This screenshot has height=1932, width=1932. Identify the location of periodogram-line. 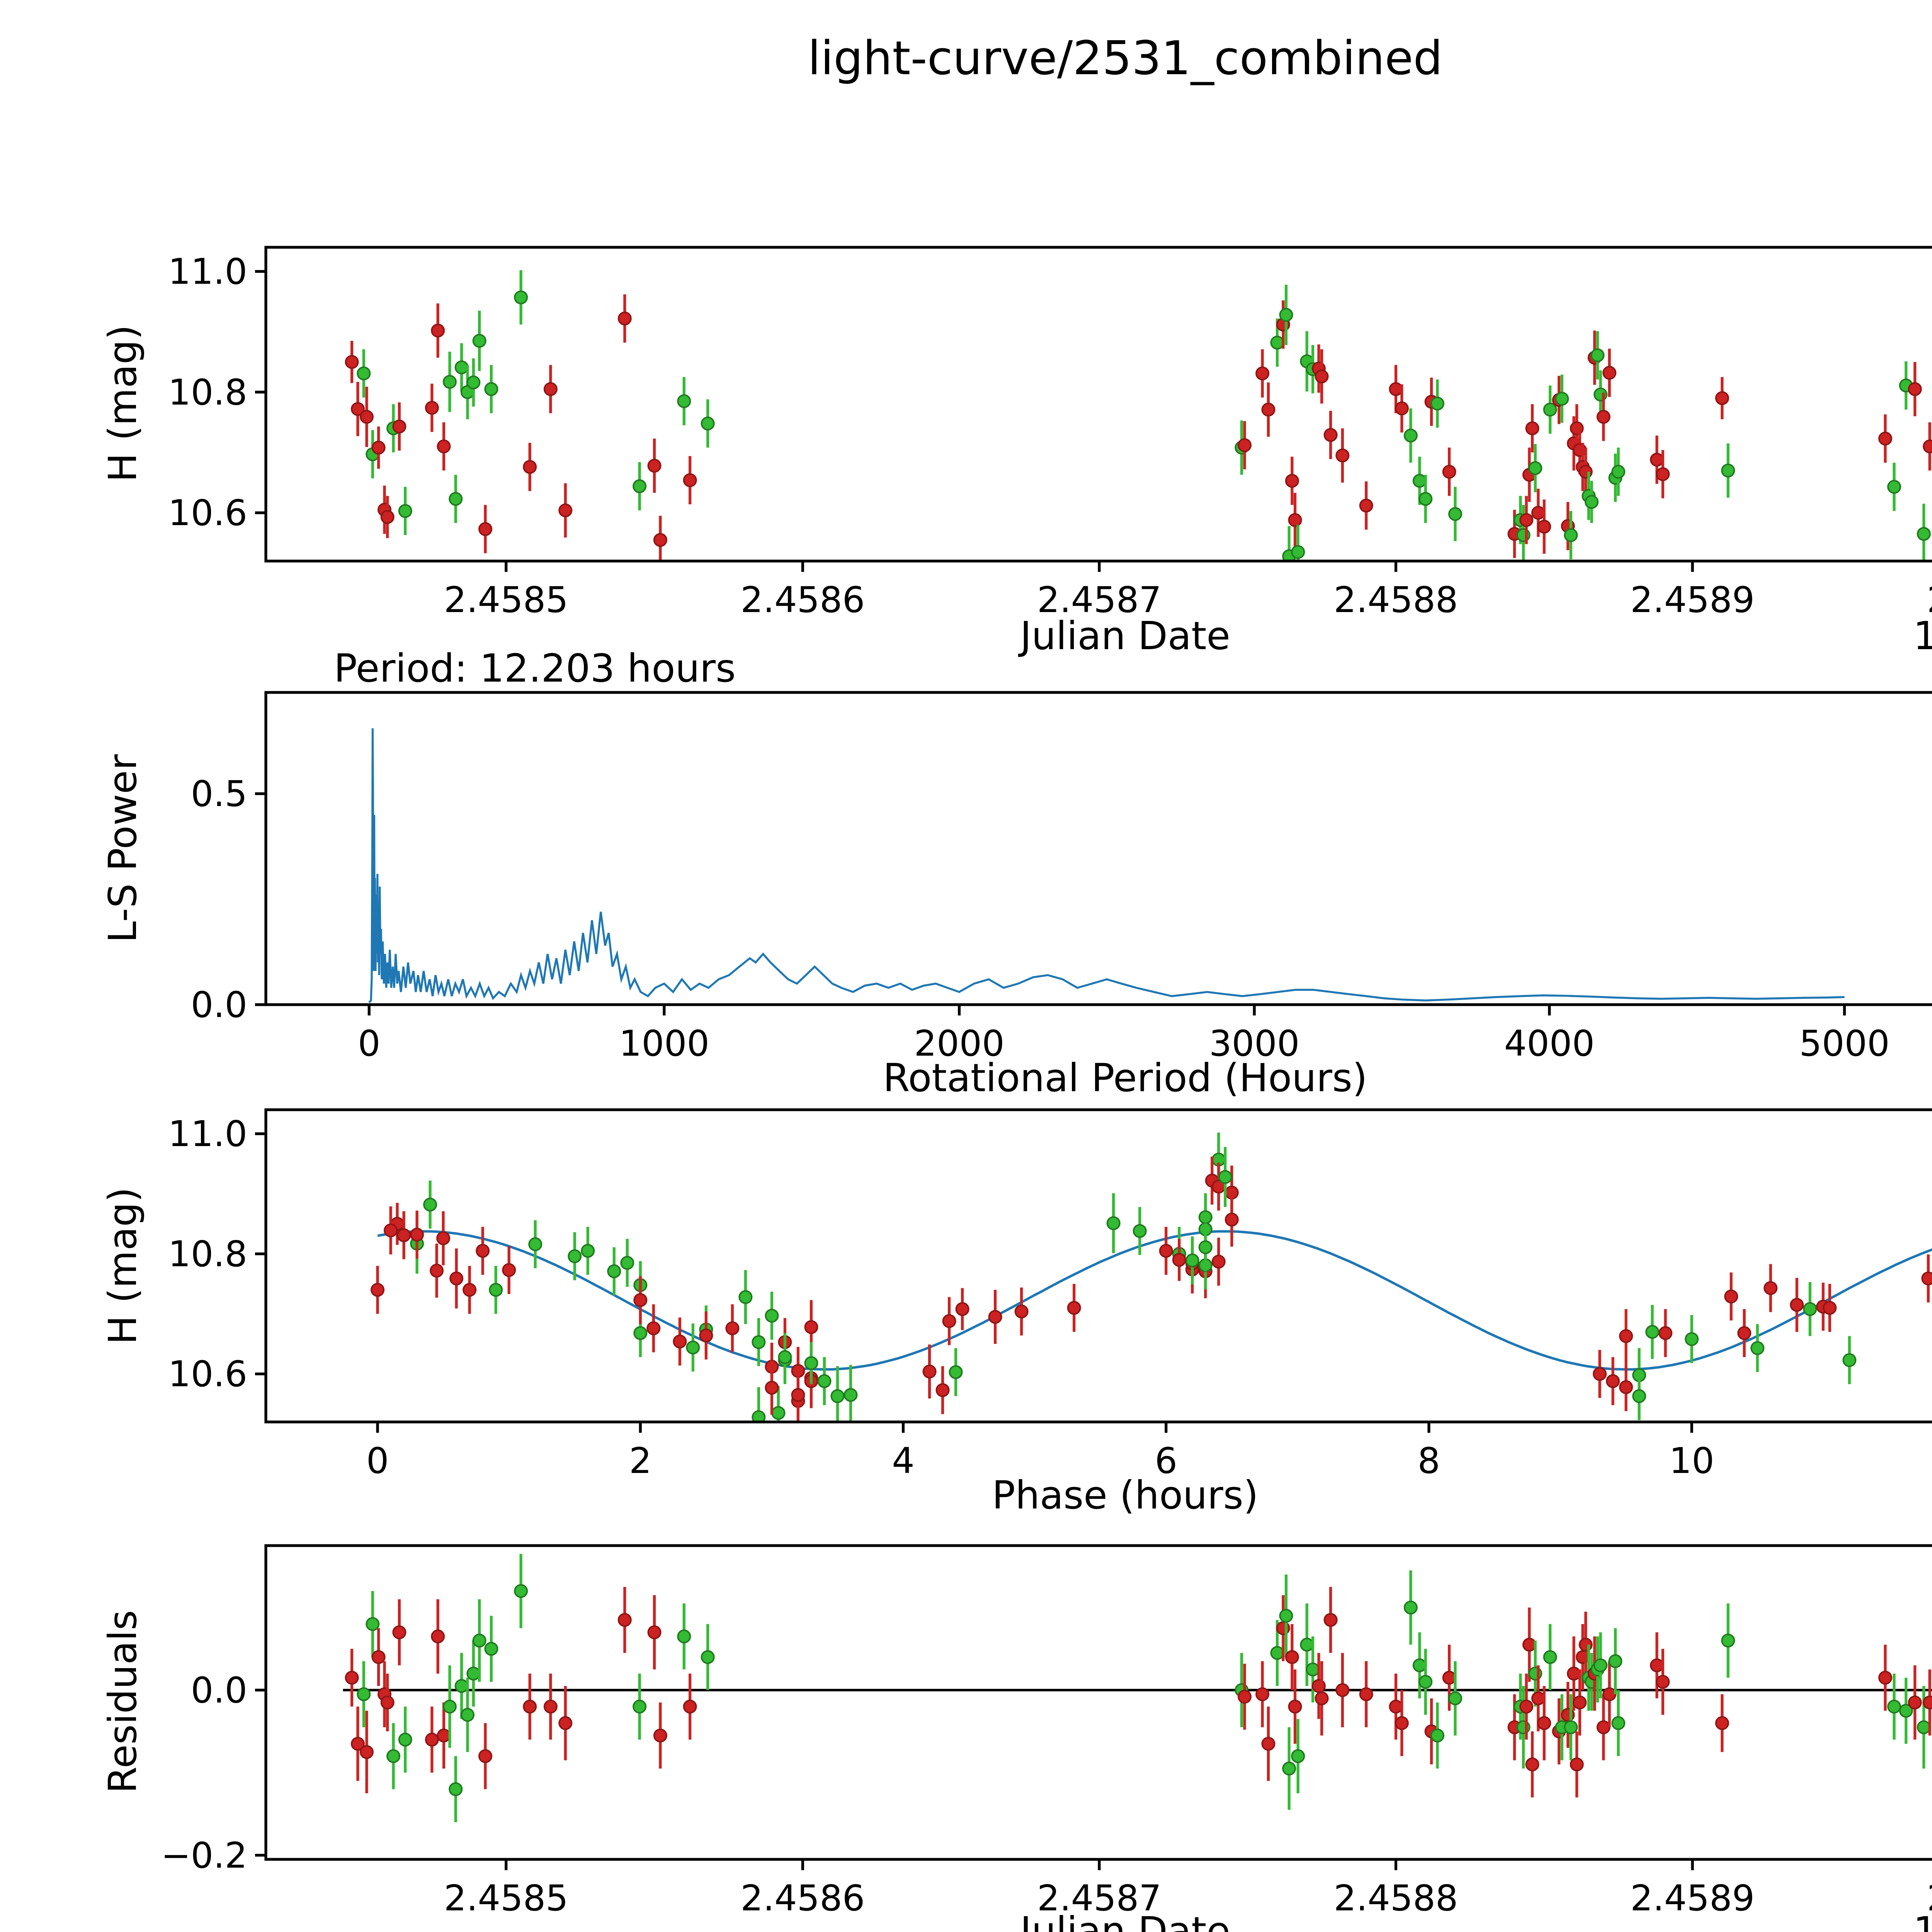
(1106, 865).